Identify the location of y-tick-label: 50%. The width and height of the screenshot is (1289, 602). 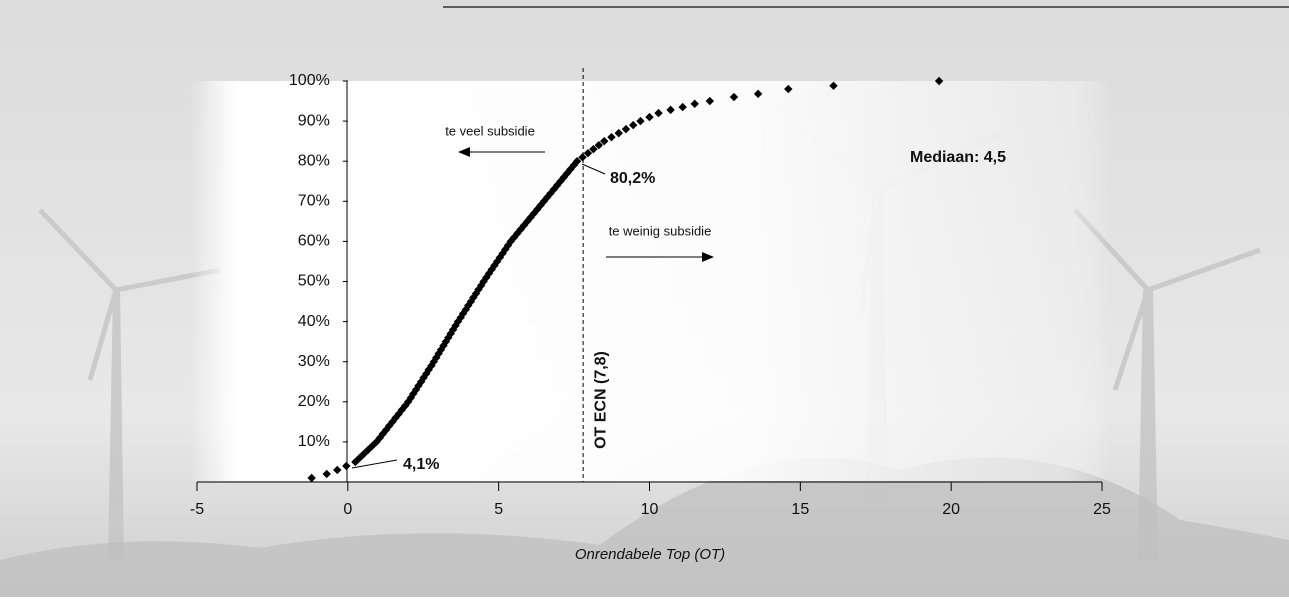
(314, 281).